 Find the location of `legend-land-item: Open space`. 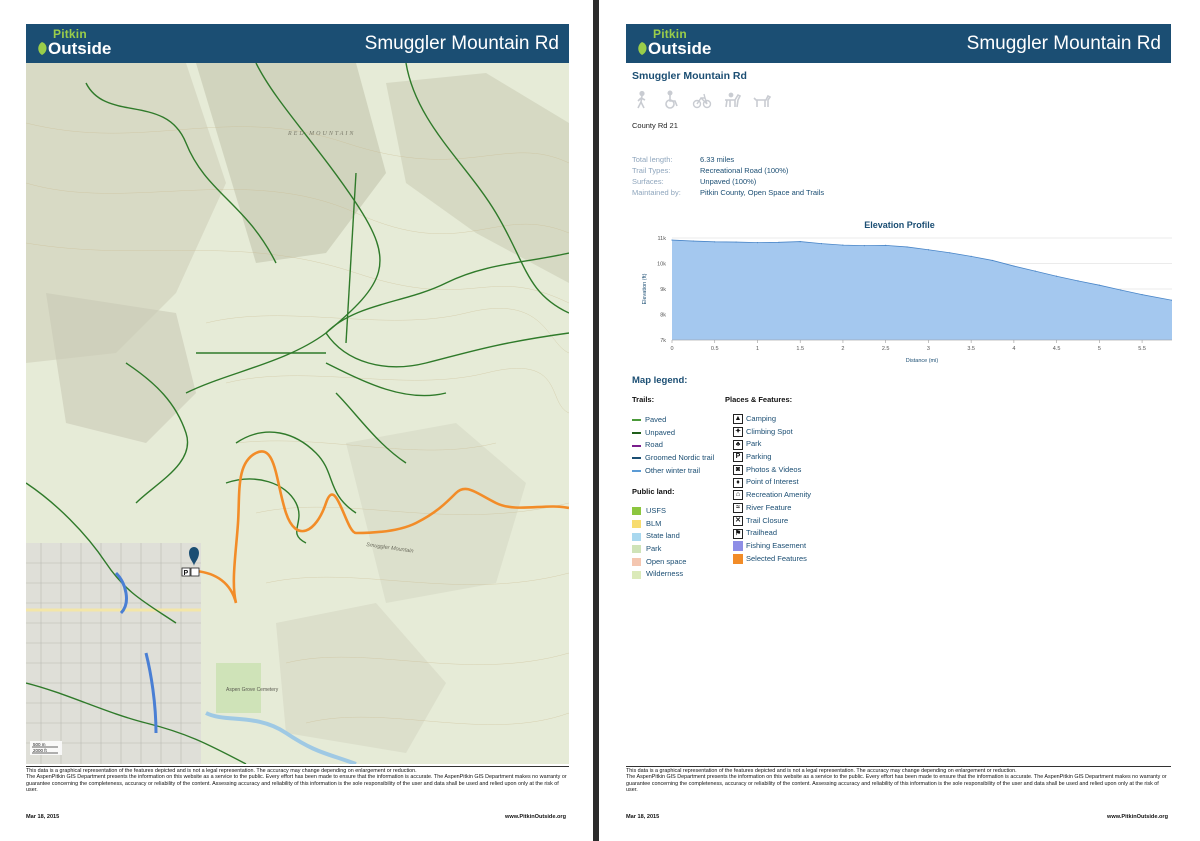

legend-land-item: Open space is located at coordinates (659, 562).